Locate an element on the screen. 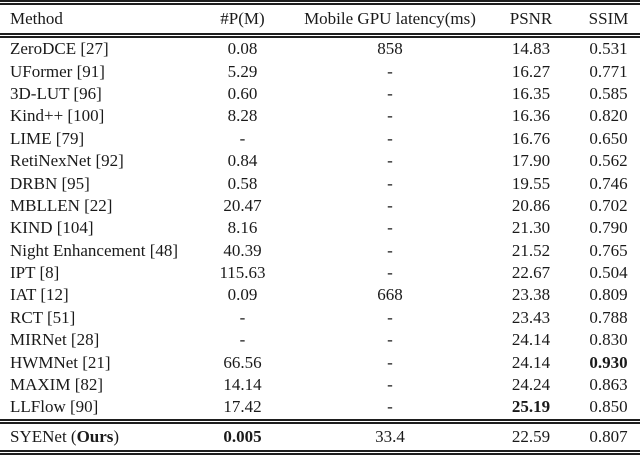  table-row: Night Enhancement [48] 40.39 - 21.52 0.765 is located at coordinates (320, 251).